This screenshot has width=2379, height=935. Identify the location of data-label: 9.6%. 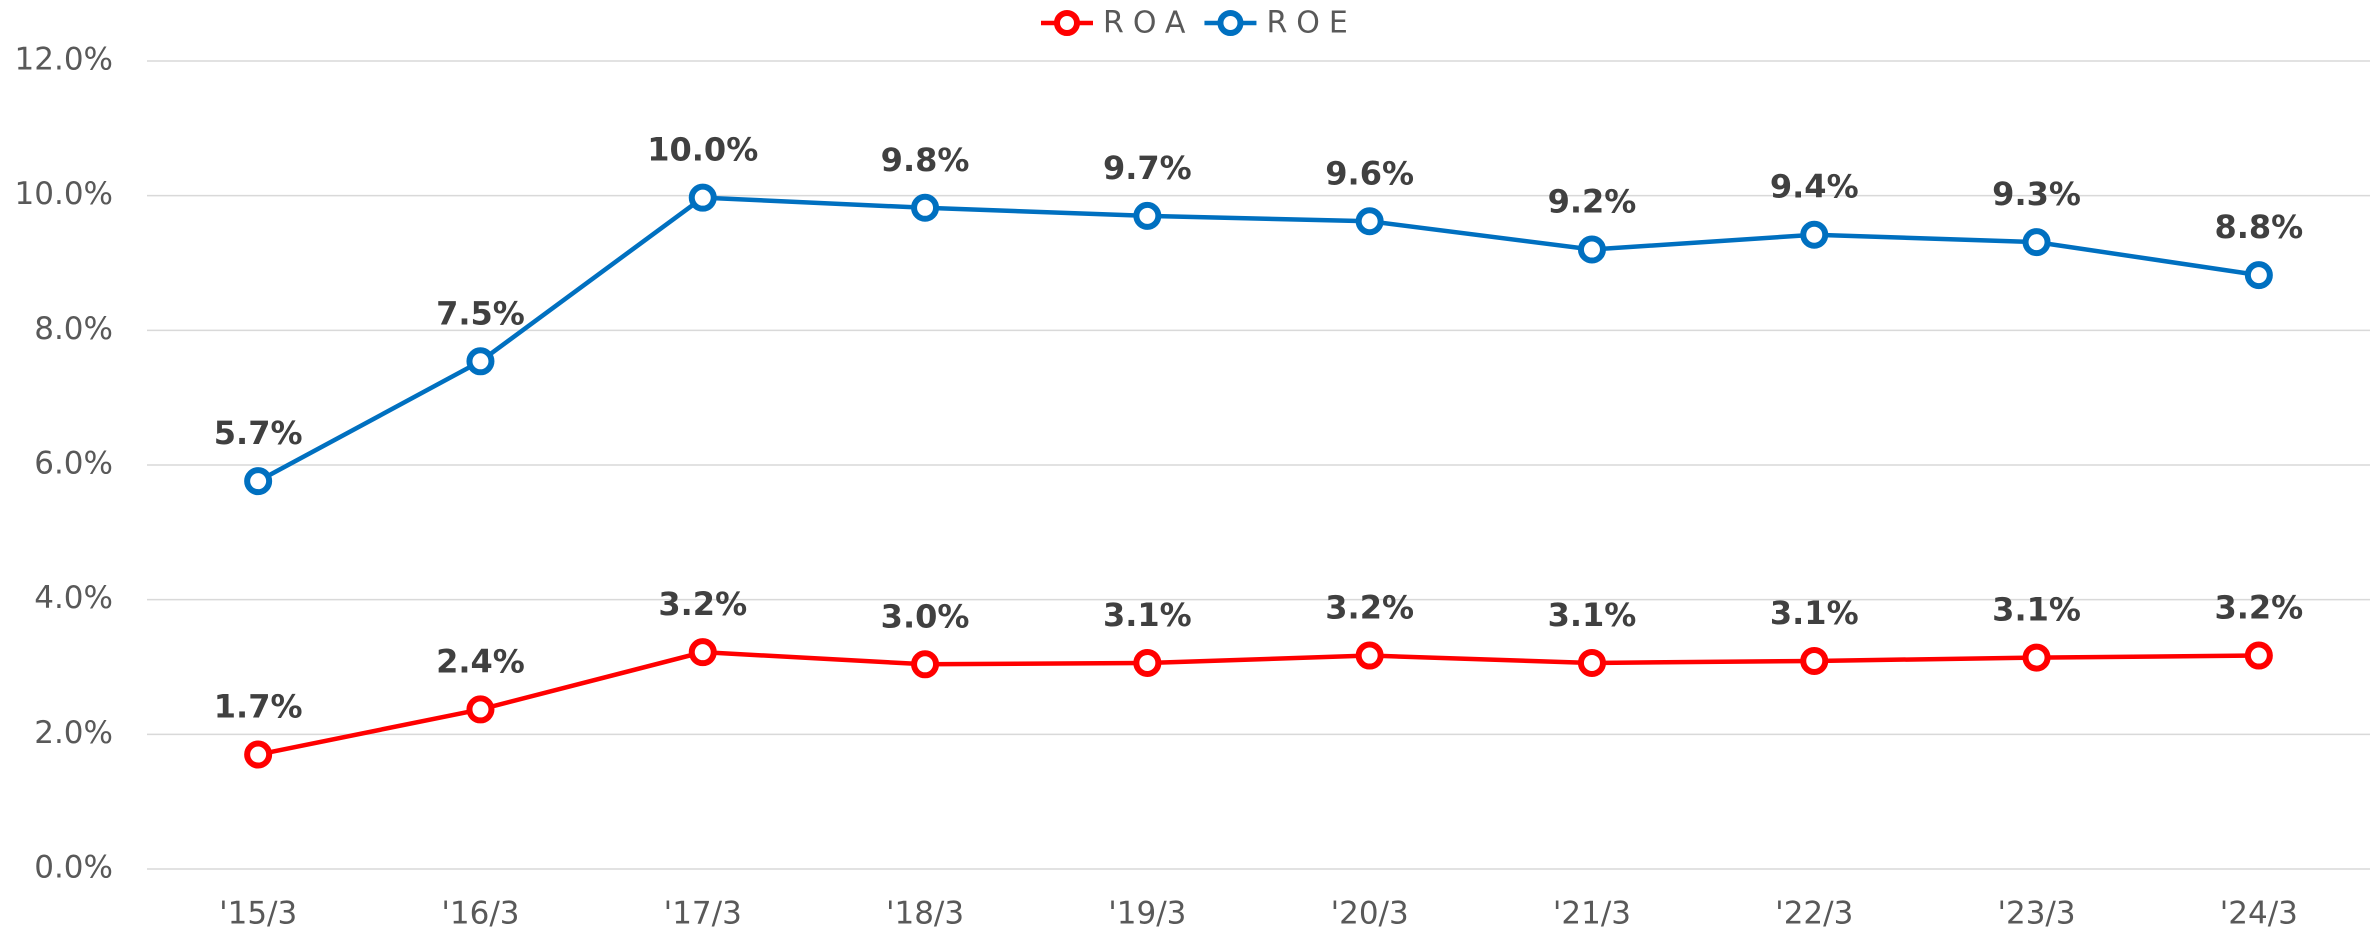
(1369, 173).